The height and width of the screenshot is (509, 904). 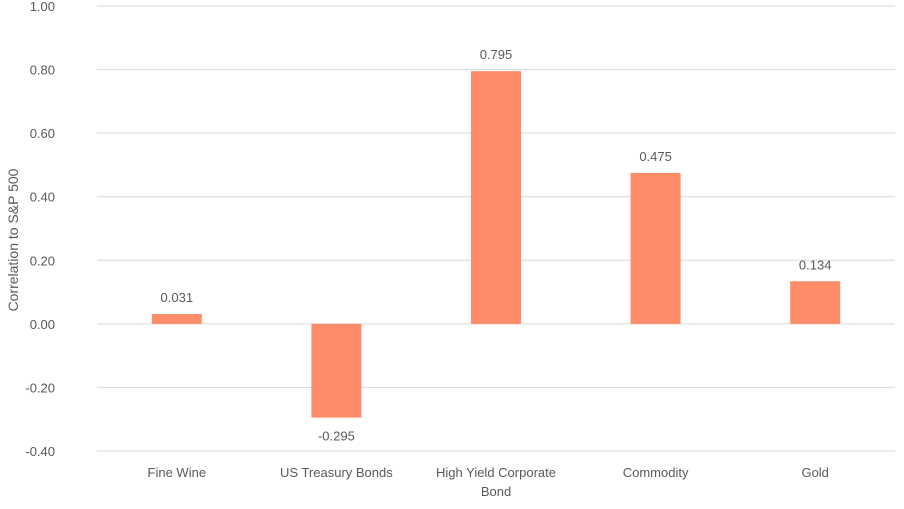 I want to click on x-tick-label: Commodity, so click(x=656, y=472).